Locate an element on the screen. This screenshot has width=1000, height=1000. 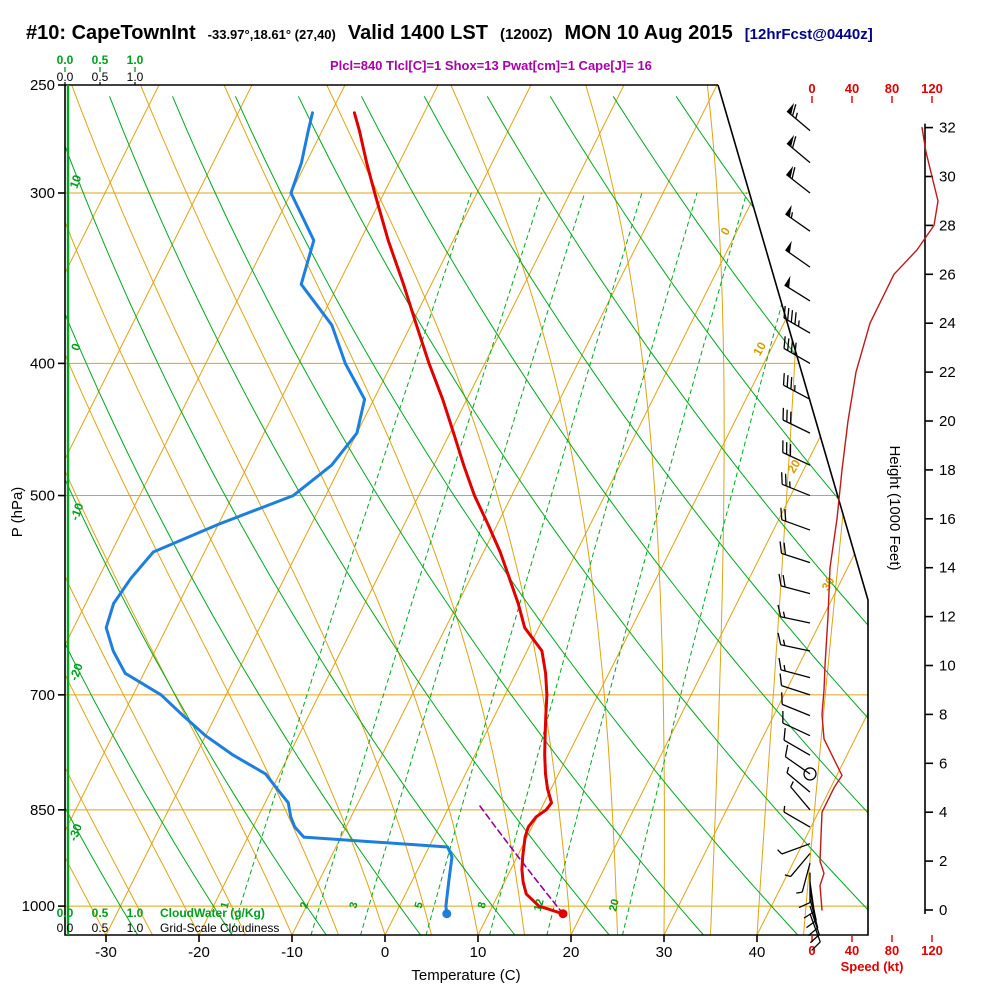
tick-text: 2 is located at coordinates (943, 861).